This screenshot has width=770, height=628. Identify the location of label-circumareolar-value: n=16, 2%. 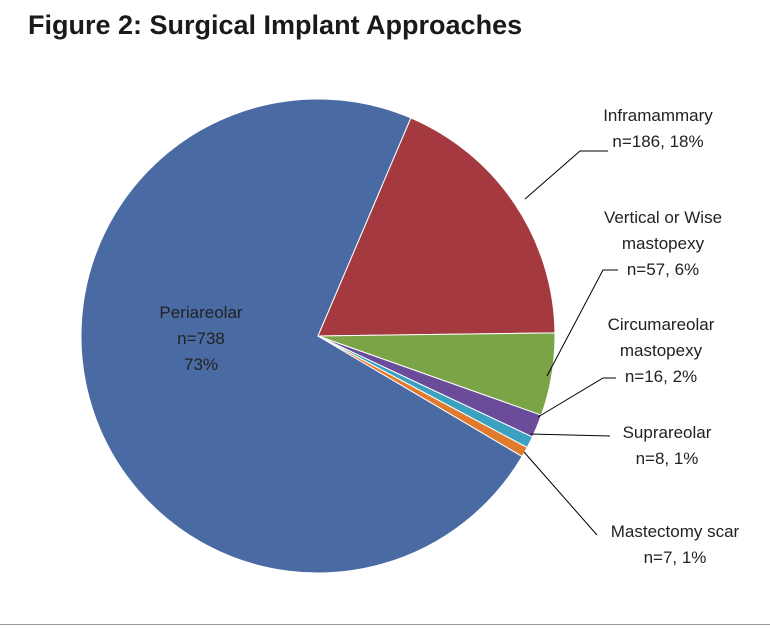
(661, 376).